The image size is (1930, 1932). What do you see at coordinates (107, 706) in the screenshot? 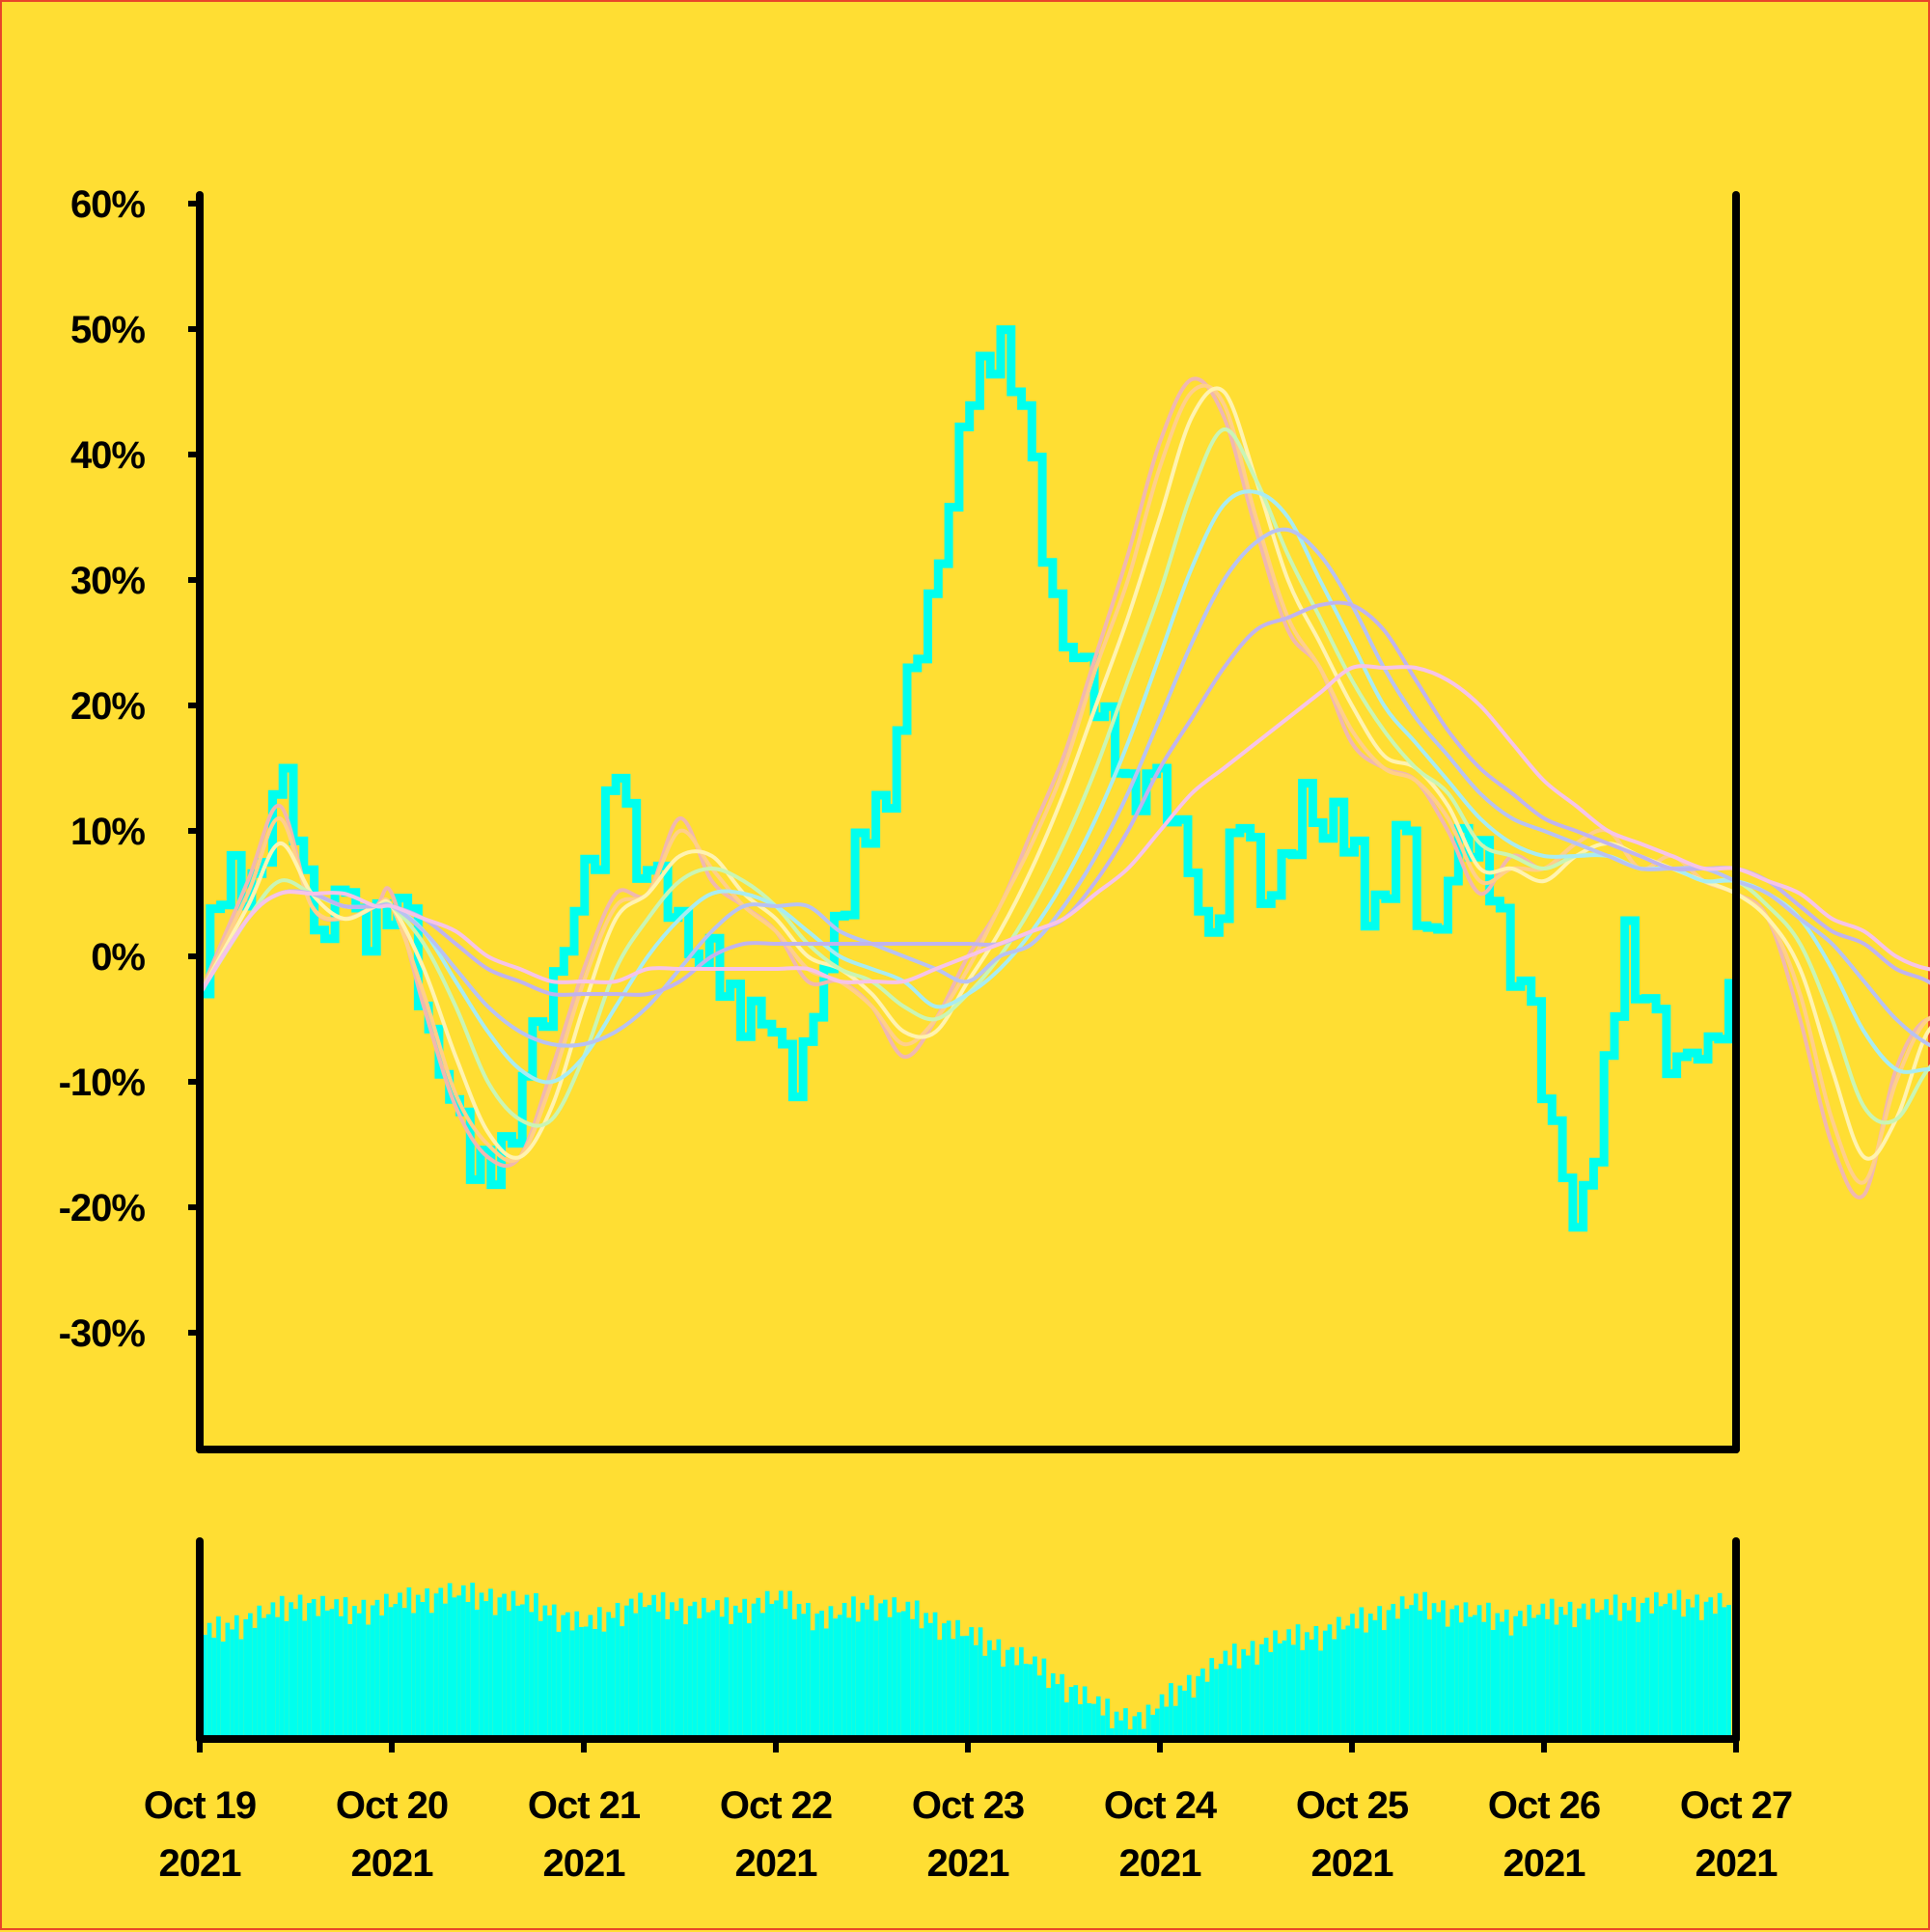
I see `y-tick-label: 20%` at bounding box center [107, 706].